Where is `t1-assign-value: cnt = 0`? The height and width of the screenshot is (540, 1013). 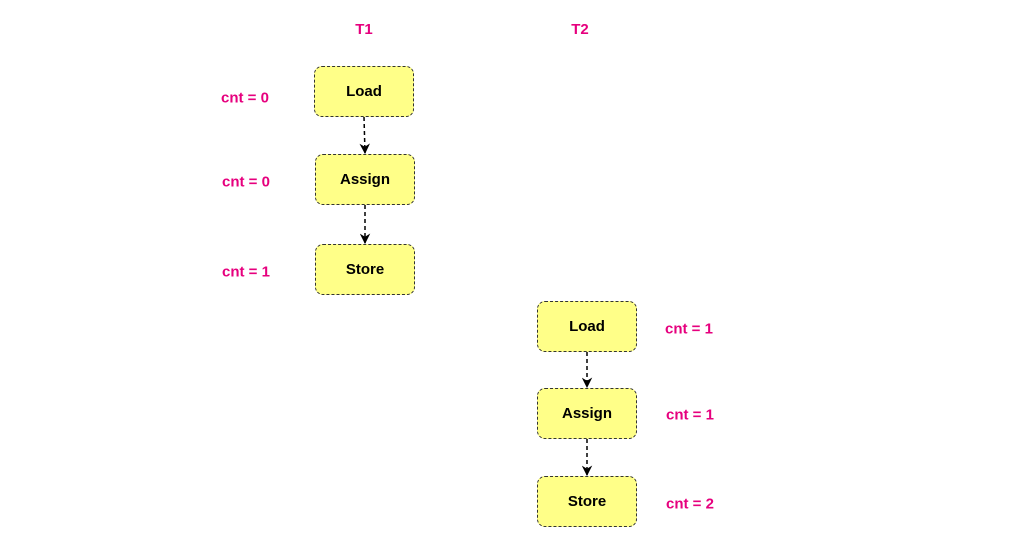 t1-assign-value: cnt = 0 is located at coordinates (246, 182).